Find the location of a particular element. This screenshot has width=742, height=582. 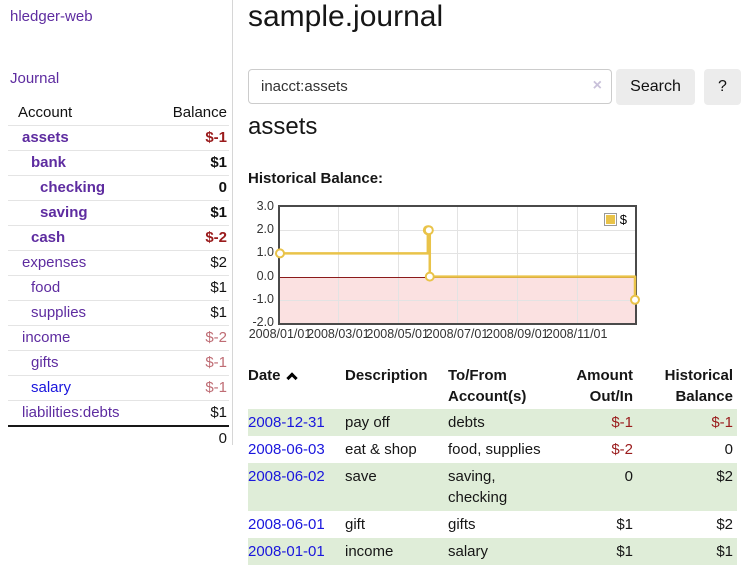

transaction-description: eat & shop is located at coordinates (381, 449).